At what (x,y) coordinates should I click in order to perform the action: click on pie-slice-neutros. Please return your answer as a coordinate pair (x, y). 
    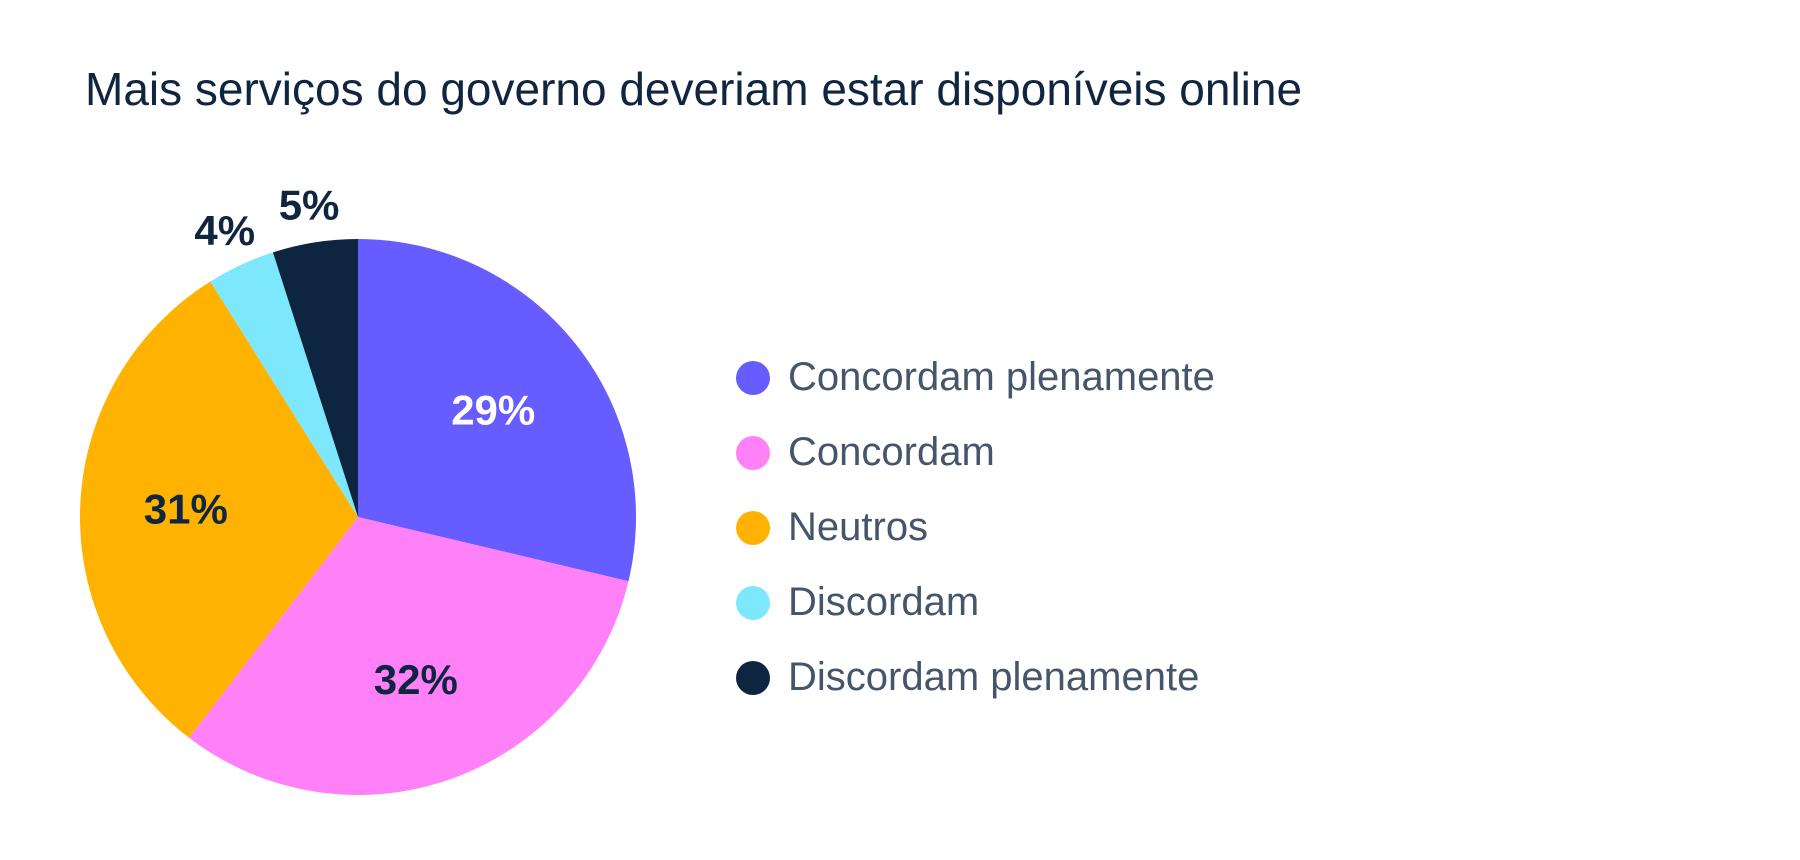
    Looking at the image, I should click on (218, 509).